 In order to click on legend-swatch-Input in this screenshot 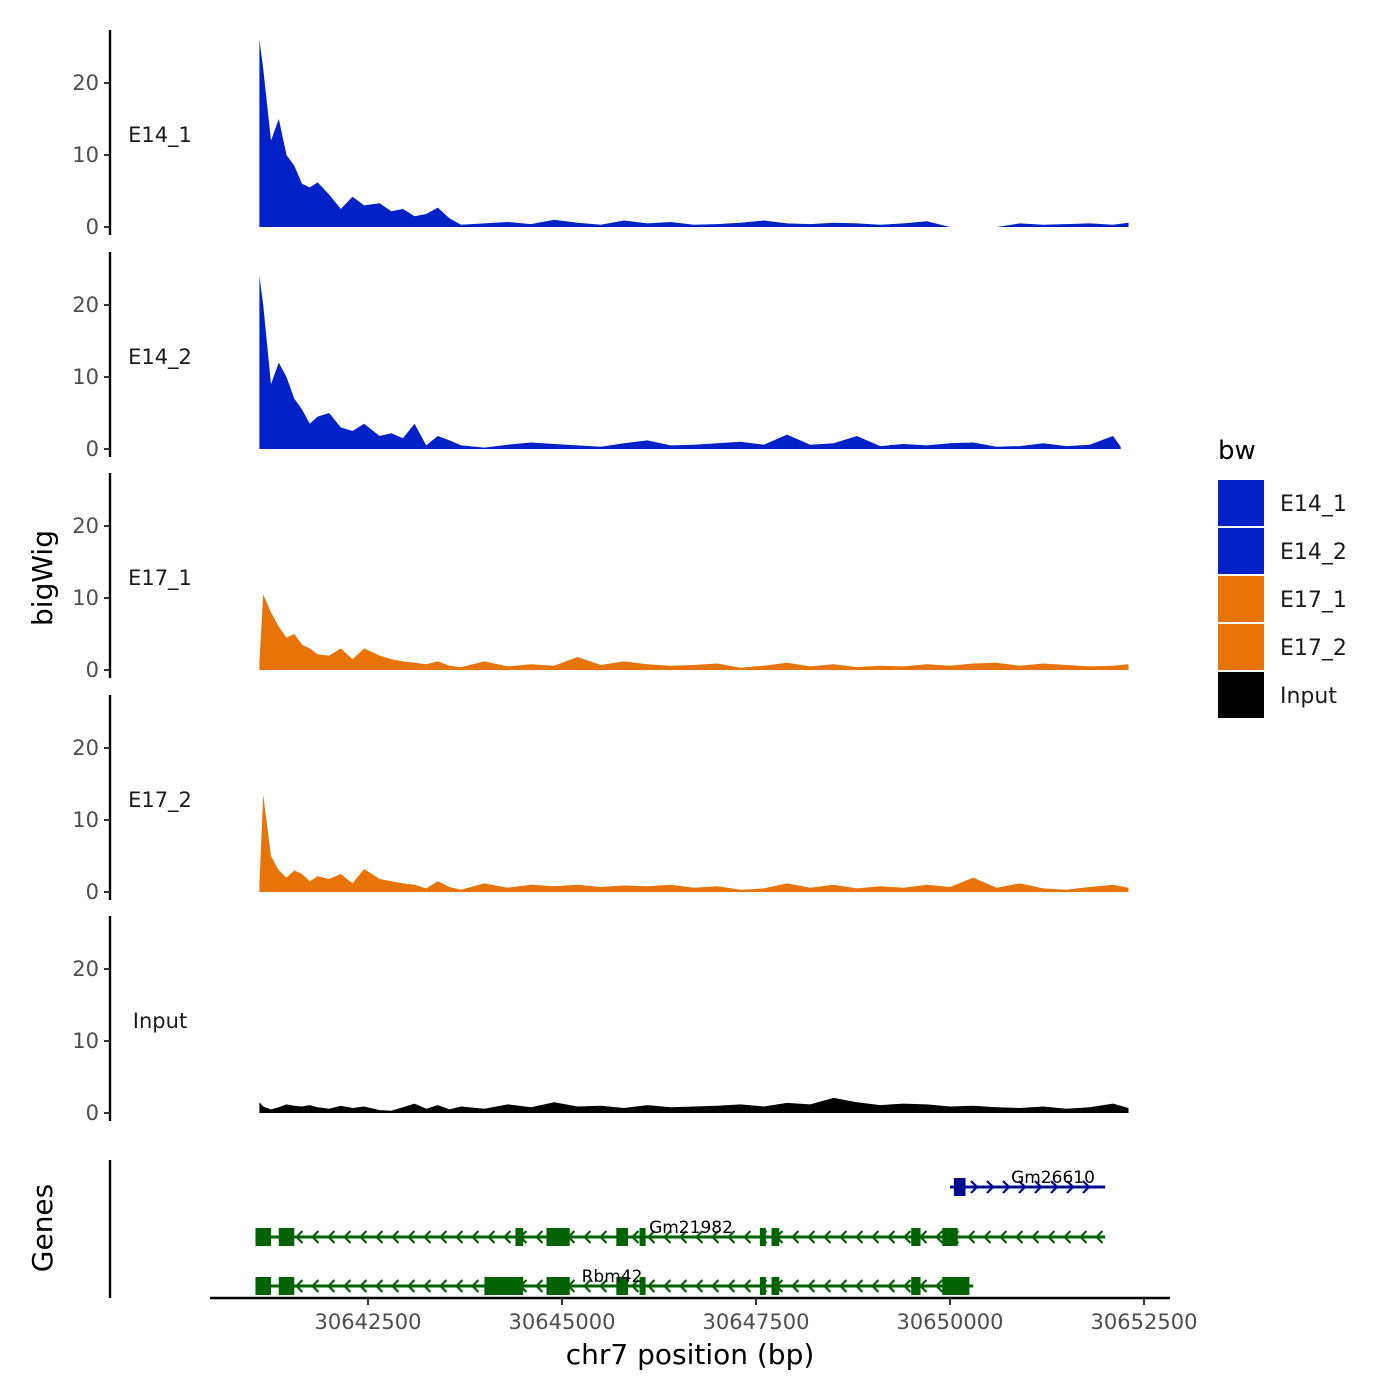, I will do `click(1241, 695)`.